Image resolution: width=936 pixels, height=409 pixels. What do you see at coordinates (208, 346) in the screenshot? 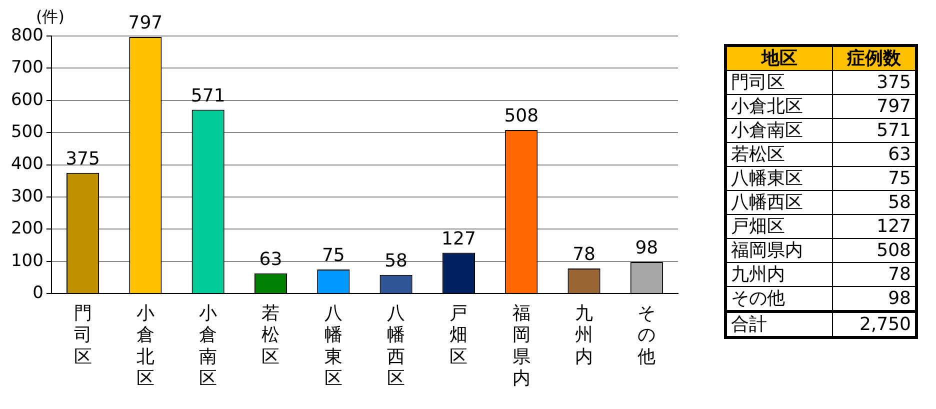
I see `x-tick-label: 小 倉 南 区` at bounding box center [208, 346].